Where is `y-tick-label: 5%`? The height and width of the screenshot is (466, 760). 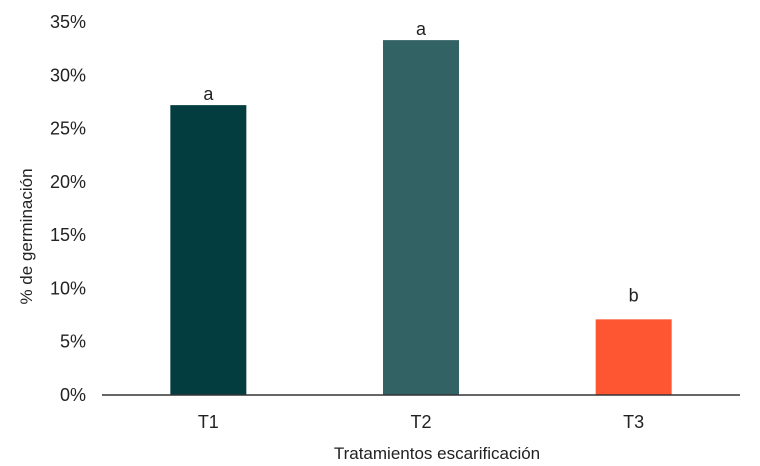 y-tick-label: 5% is located at coordinates (73, 342).